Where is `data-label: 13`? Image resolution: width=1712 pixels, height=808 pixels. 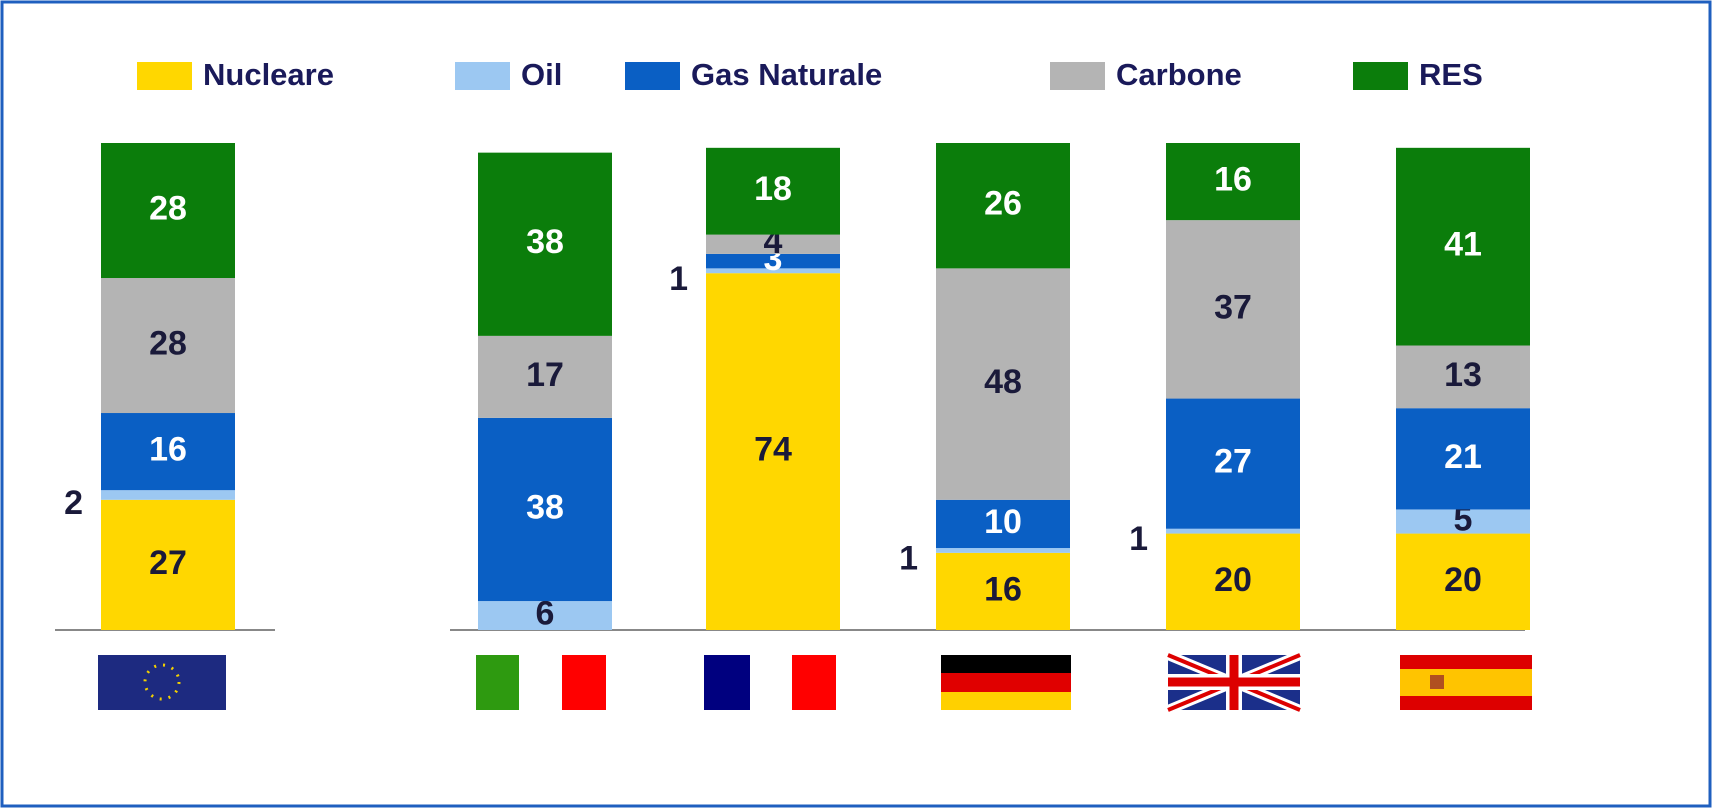
data-label: 13 is located at coordinates (1463, 375).